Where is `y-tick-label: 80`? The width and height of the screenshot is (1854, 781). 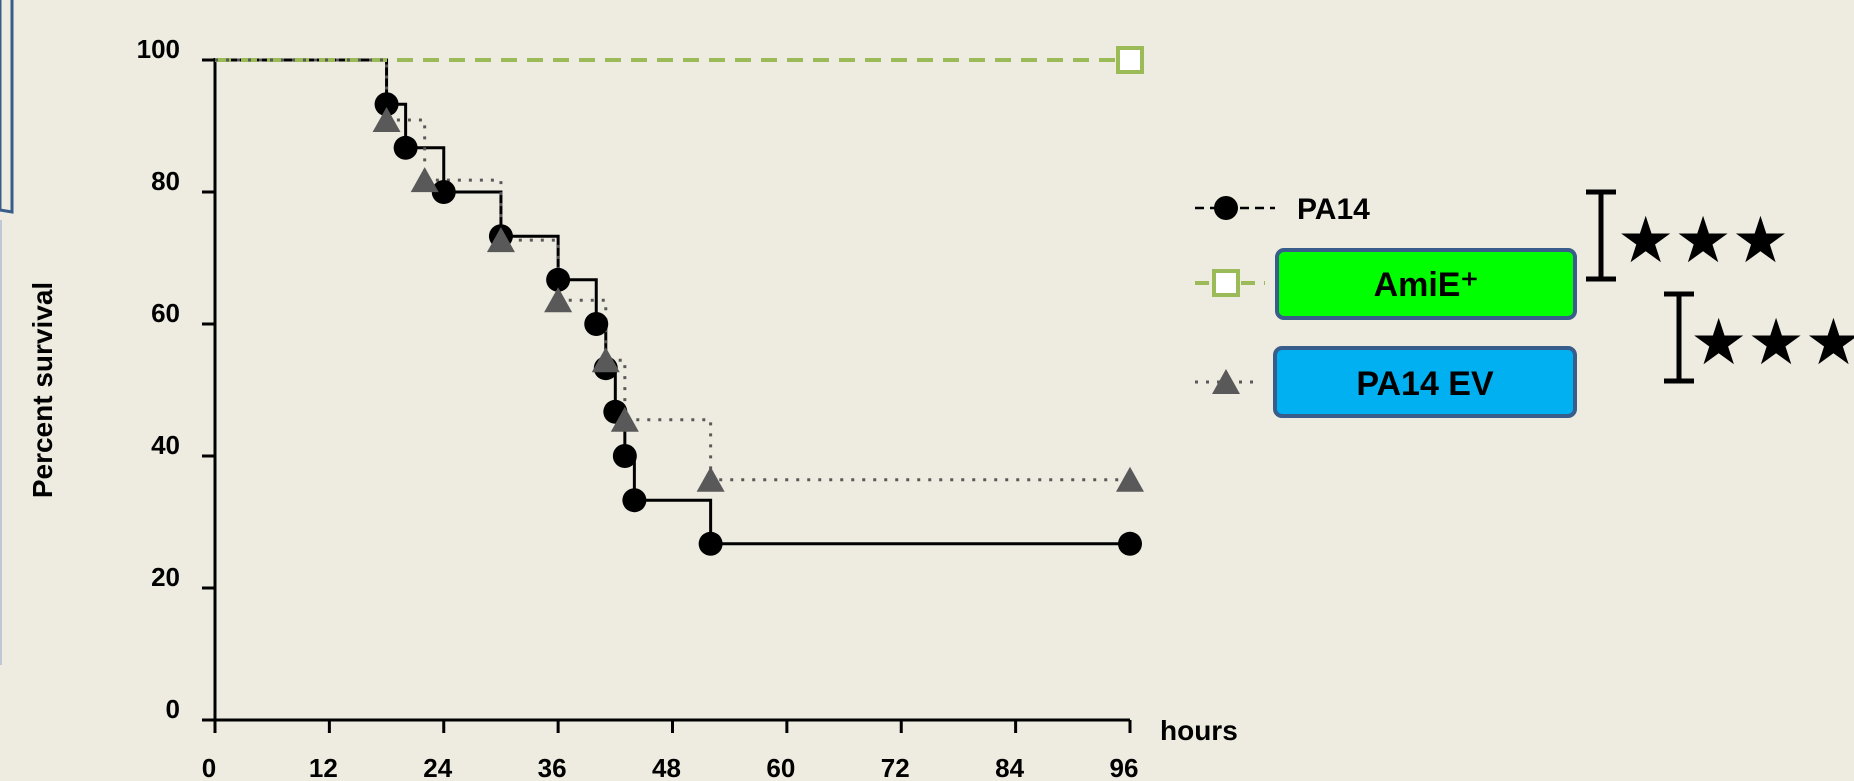
y-tick-label: 80 is located at coordinates (165, 181).